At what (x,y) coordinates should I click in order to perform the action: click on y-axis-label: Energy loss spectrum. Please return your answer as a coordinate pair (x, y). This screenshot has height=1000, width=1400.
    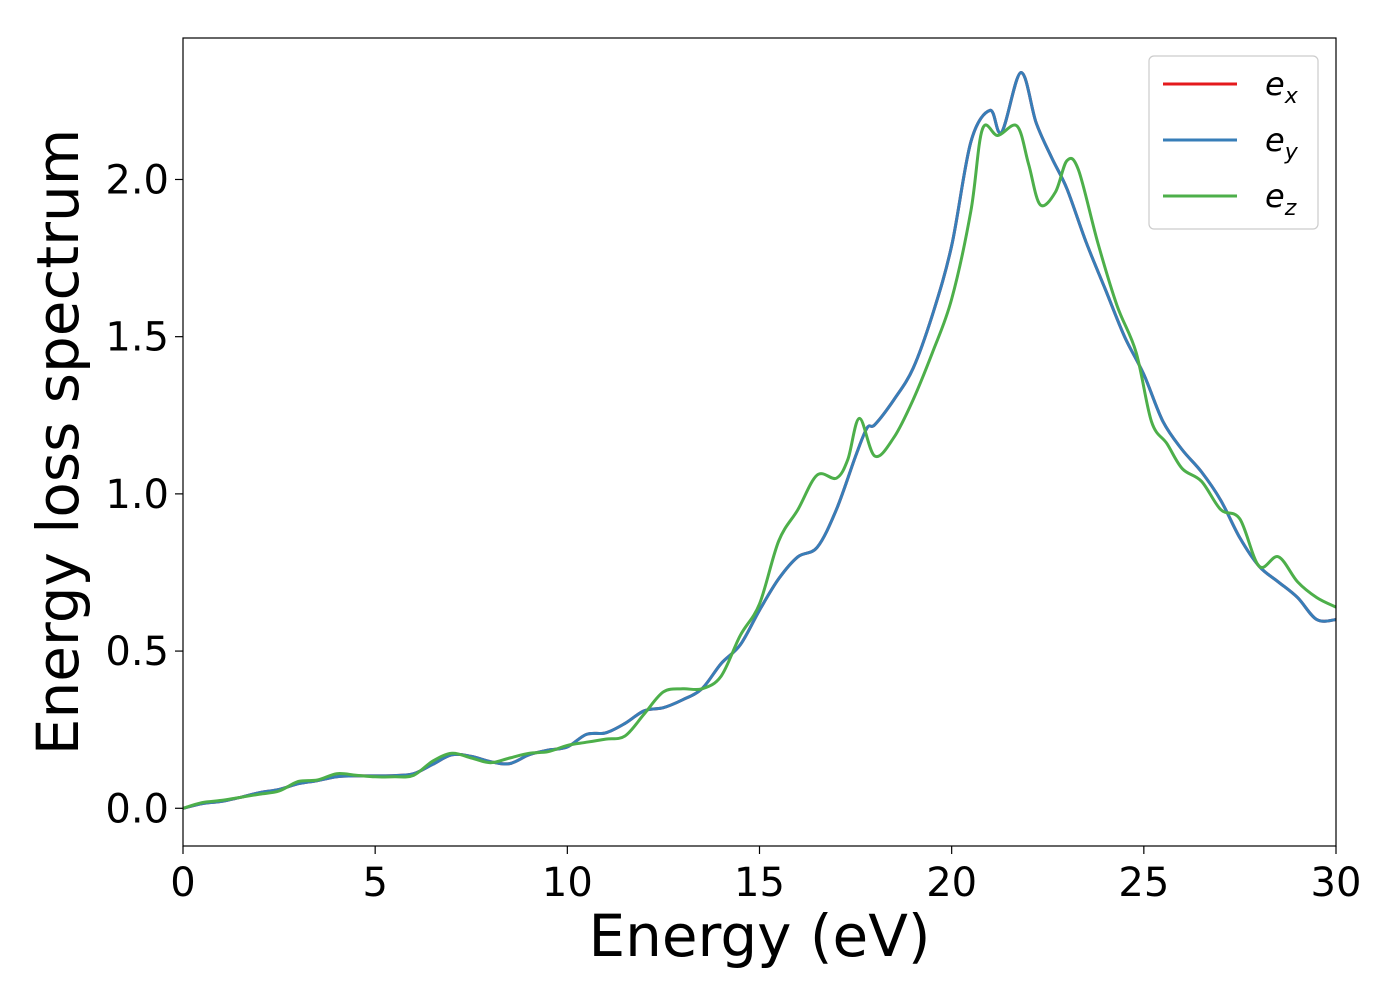
    Looking at the image, I should click on (58, 442).